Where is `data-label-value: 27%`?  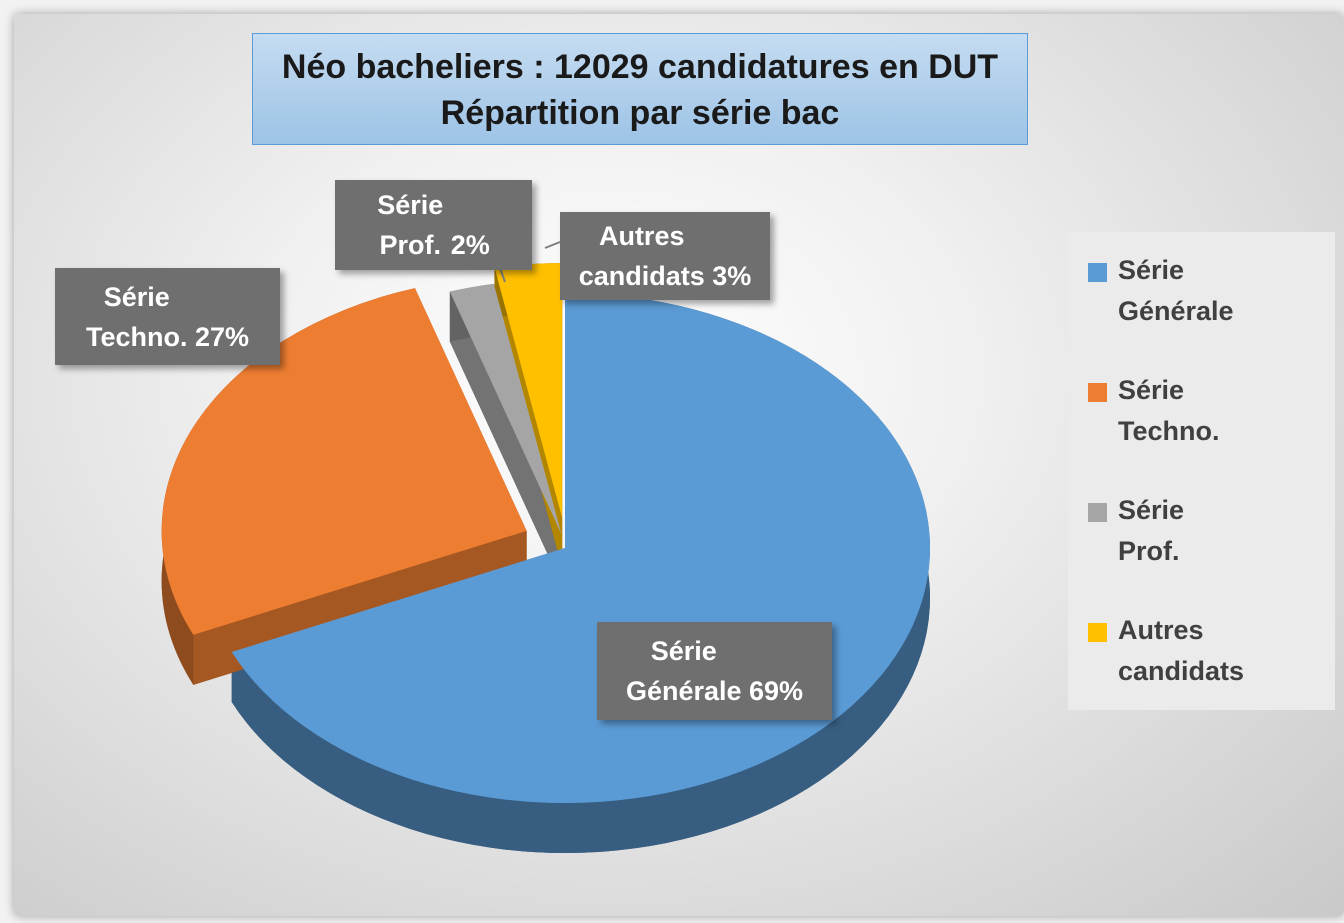
data-label-value: 27% is located at coordinates (222, 336).